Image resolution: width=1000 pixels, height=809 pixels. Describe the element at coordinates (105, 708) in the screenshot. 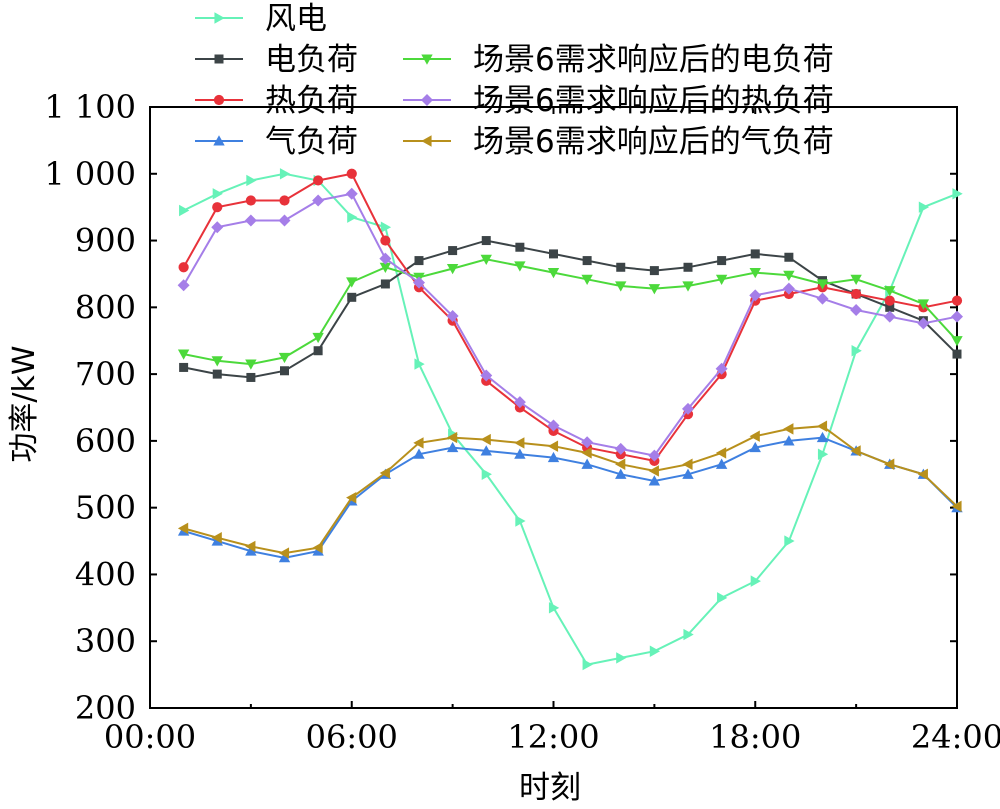

I see `y-tick-label: 200` at that location.